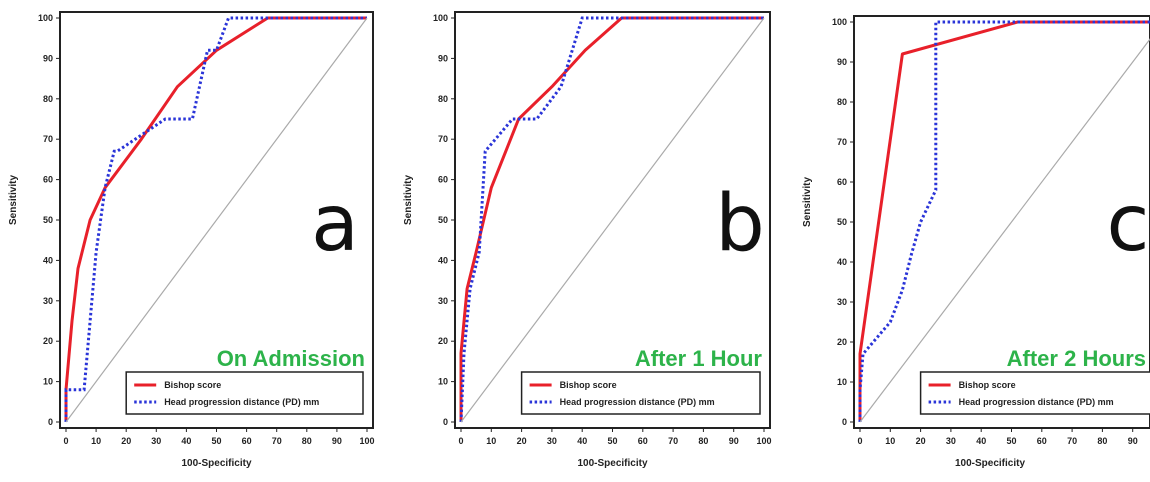  What do you see at coordinates (740, 224) in the screenshot?
I see `panel-letter: b` at bounding box center [740, 224].